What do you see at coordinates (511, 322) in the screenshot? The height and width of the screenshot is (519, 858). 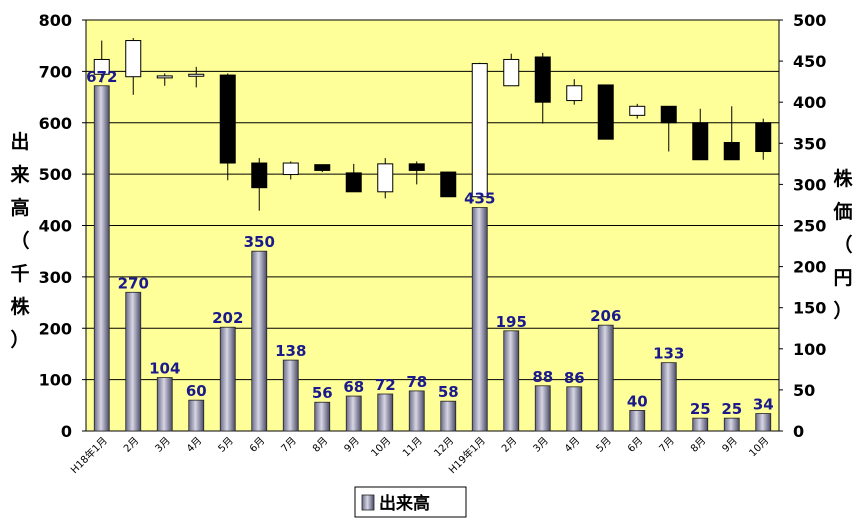 I see `data-label: 195` at bounding box center [511, 322].